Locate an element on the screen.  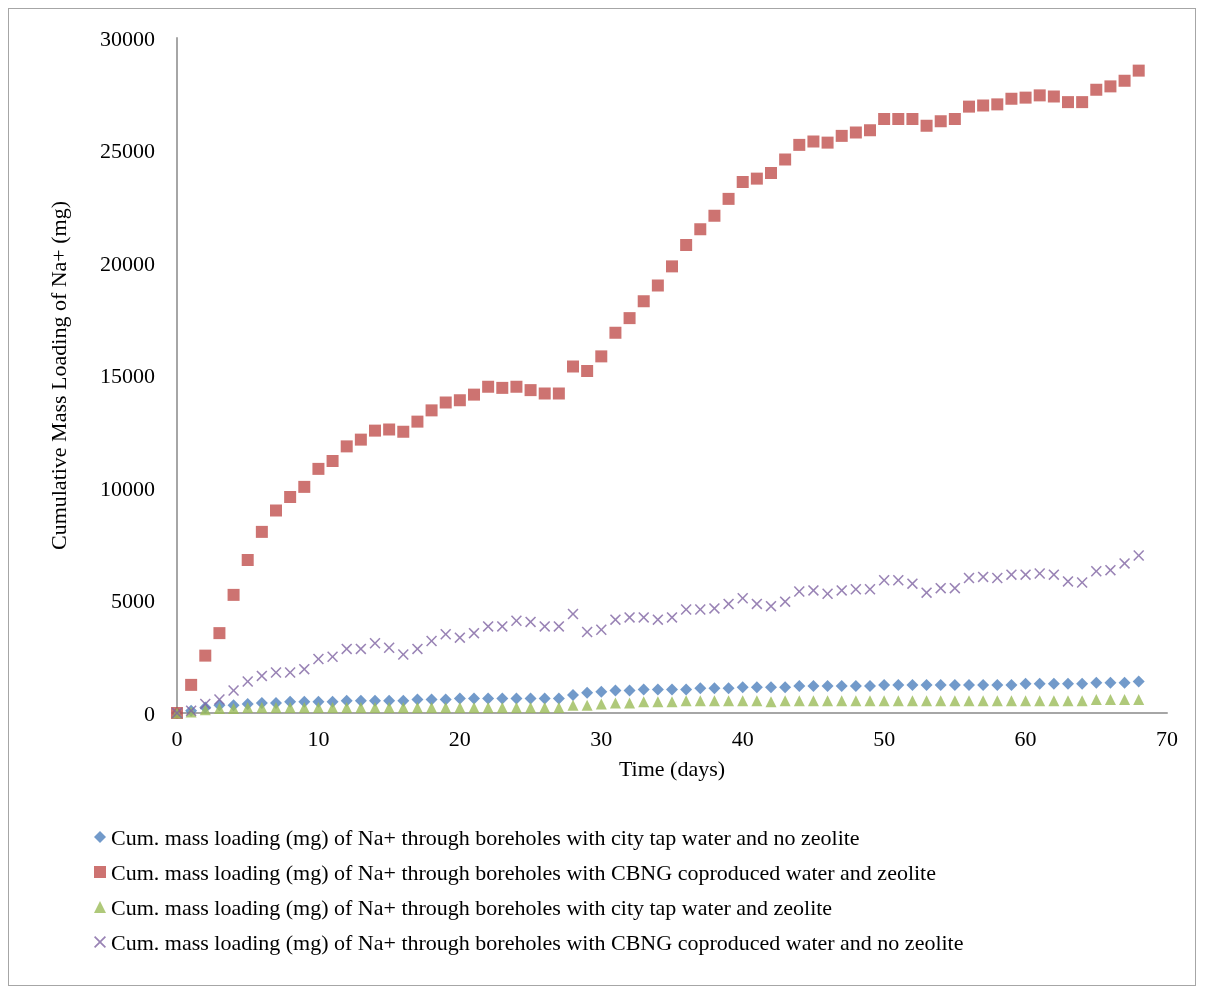
legend-label: Cum. mass loading (mg) of Na+ through boreholes with CBNG coproduced water and no zeolite is located at coordinates (537, 942).